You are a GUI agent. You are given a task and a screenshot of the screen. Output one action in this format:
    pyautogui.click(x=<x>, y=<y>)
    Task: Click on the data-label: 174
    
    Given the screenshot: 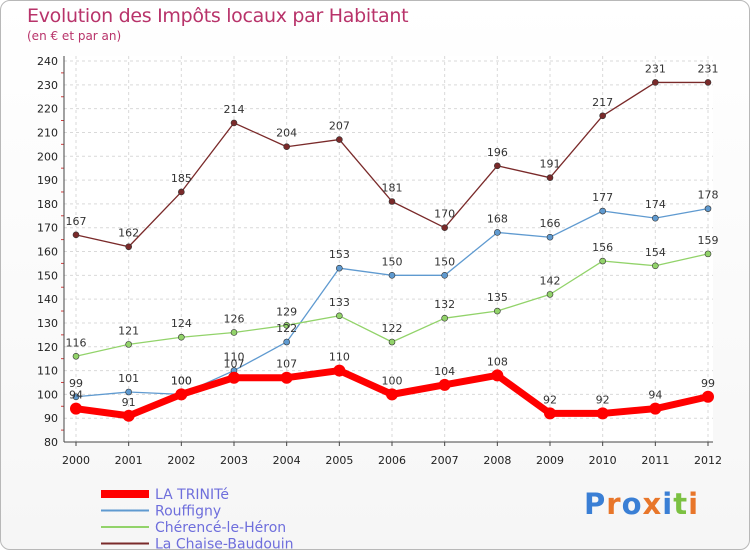 What is the action you would take?
    pyautogui.click(x=655, y=204)
    